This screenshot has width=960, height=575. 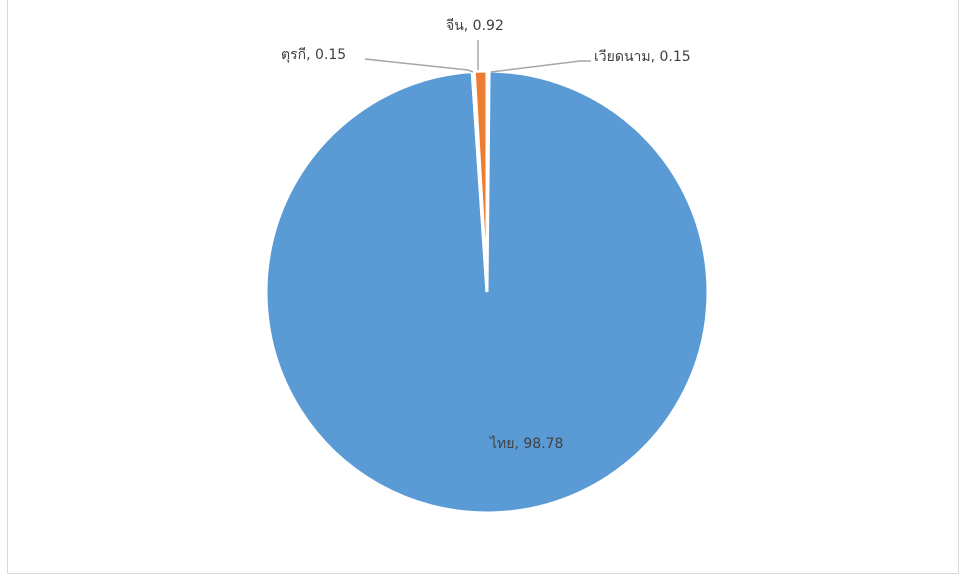 I want to click on data-label-turkey: ตุรกี, 0.15, so click(x=313, y=55).